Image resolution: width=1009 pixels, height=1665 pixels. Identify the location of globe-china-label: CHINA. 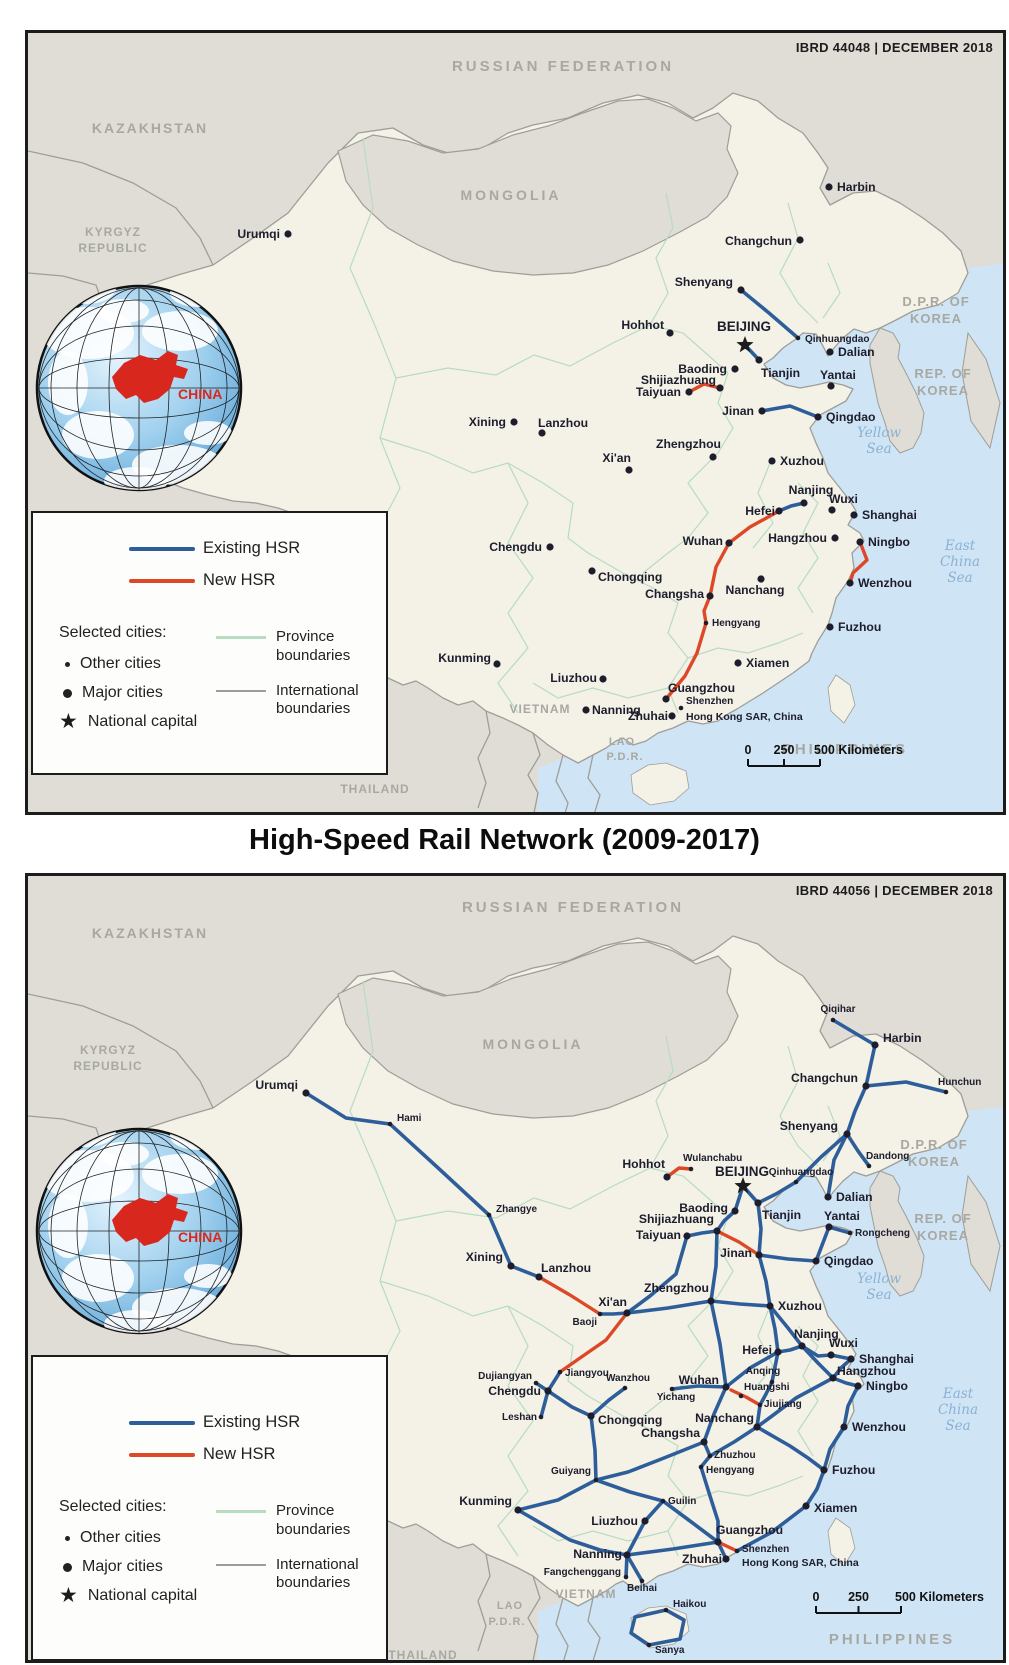
(200, 394).